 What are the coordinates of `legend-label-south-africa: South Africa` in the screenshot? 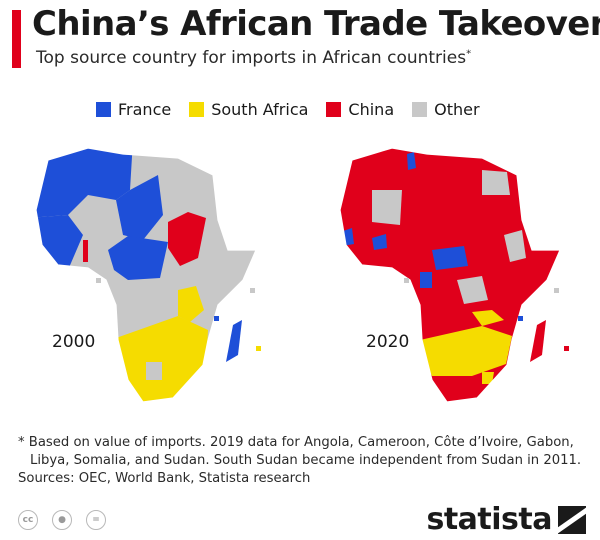 It's located at (260, 109).